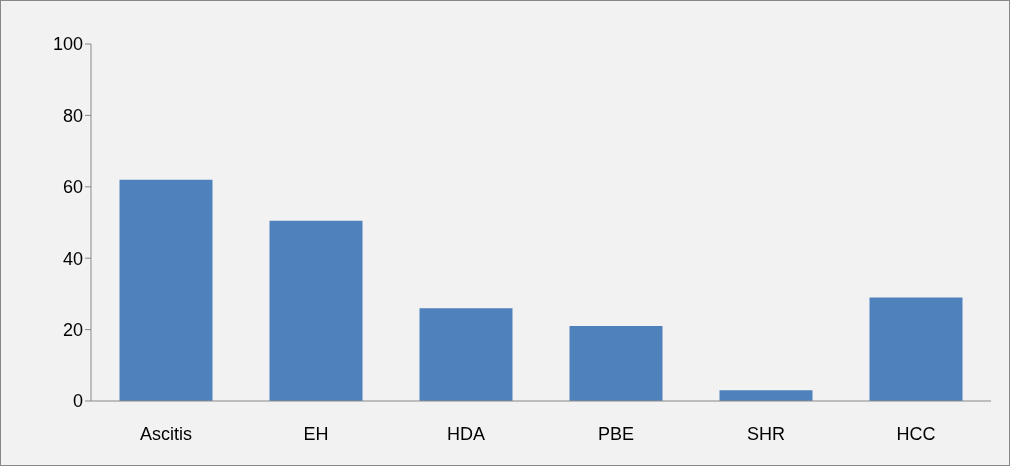 This screenshot has height=466, width=1010. I want to click on x-tick-label: HDA, so click(466, 433).